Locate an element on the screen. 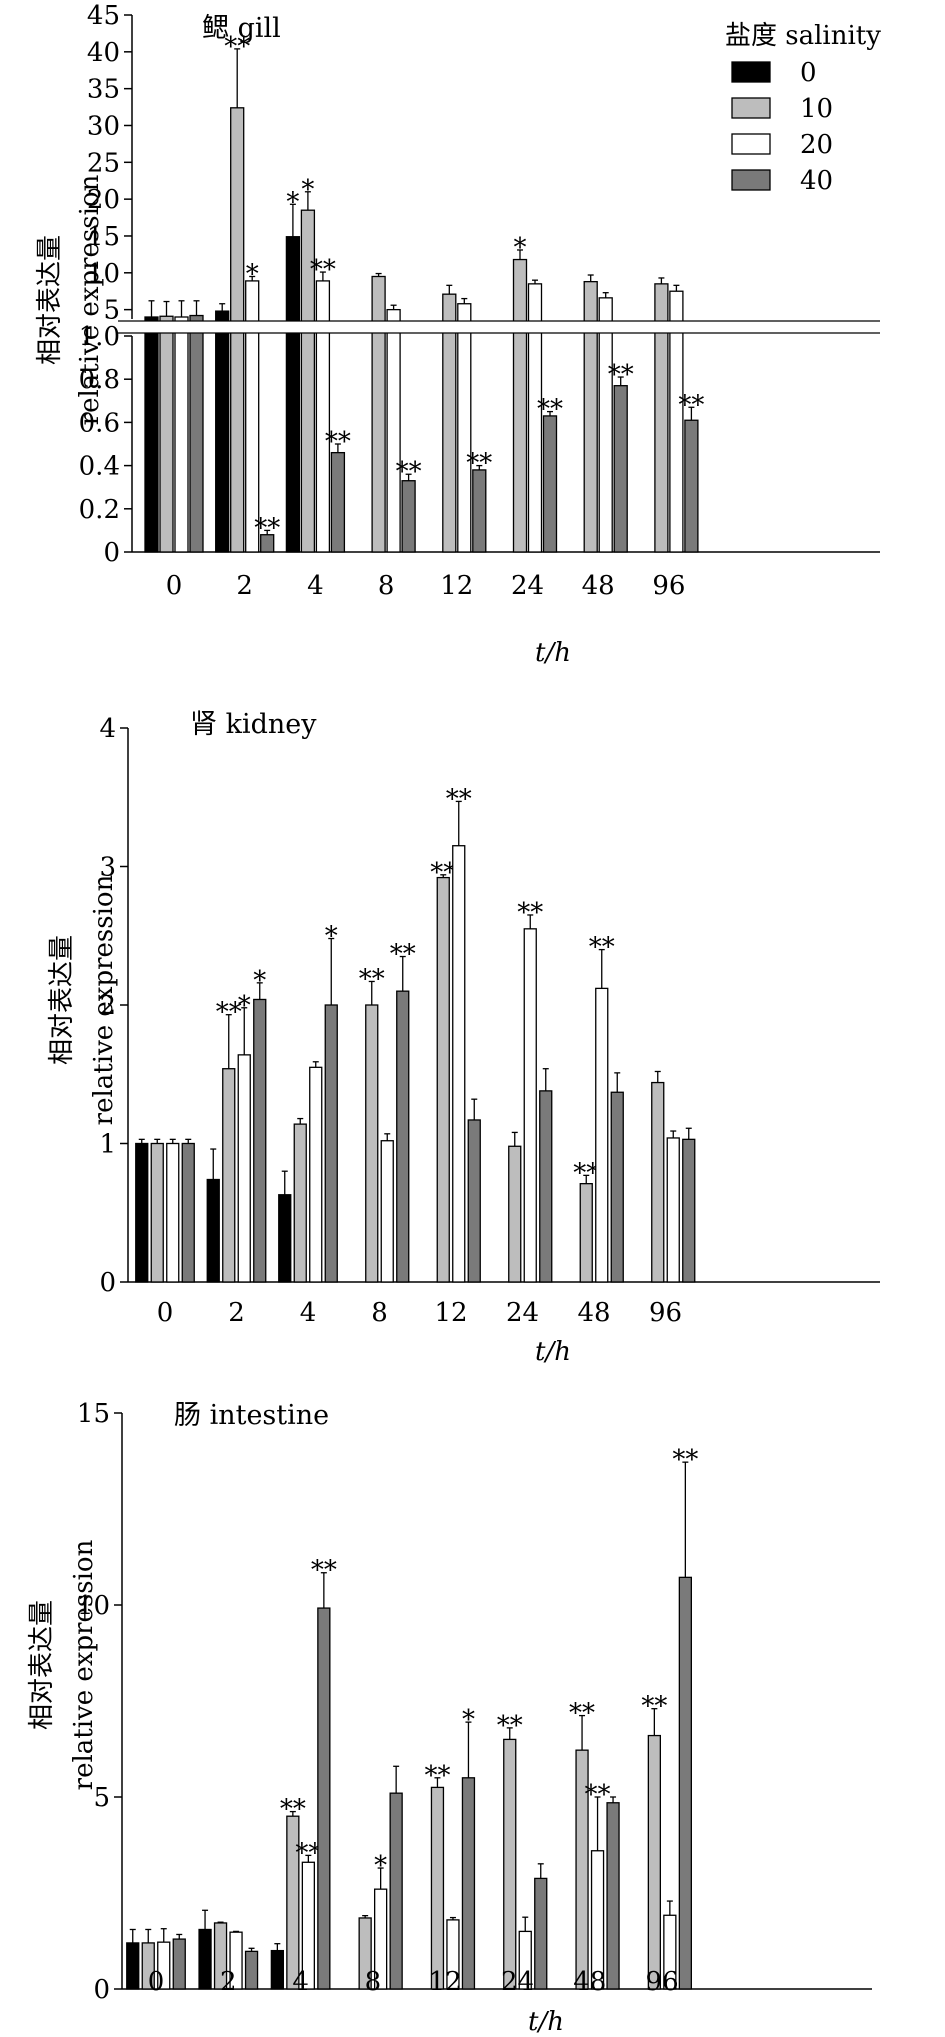 The width and height of the screenshot is (945, 2037). intestine-ylabel-en: relative expression is located at coordinates (84, 1664).